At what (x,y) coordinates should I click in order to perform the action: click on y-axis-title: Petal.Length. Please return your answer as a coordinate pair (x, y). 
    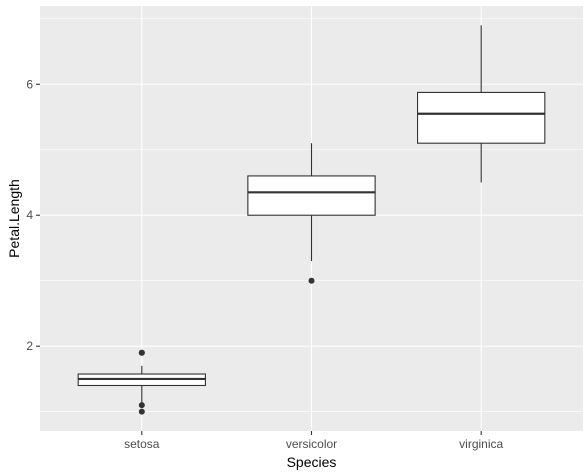
    Looking at the image, I should click on (14, 218).